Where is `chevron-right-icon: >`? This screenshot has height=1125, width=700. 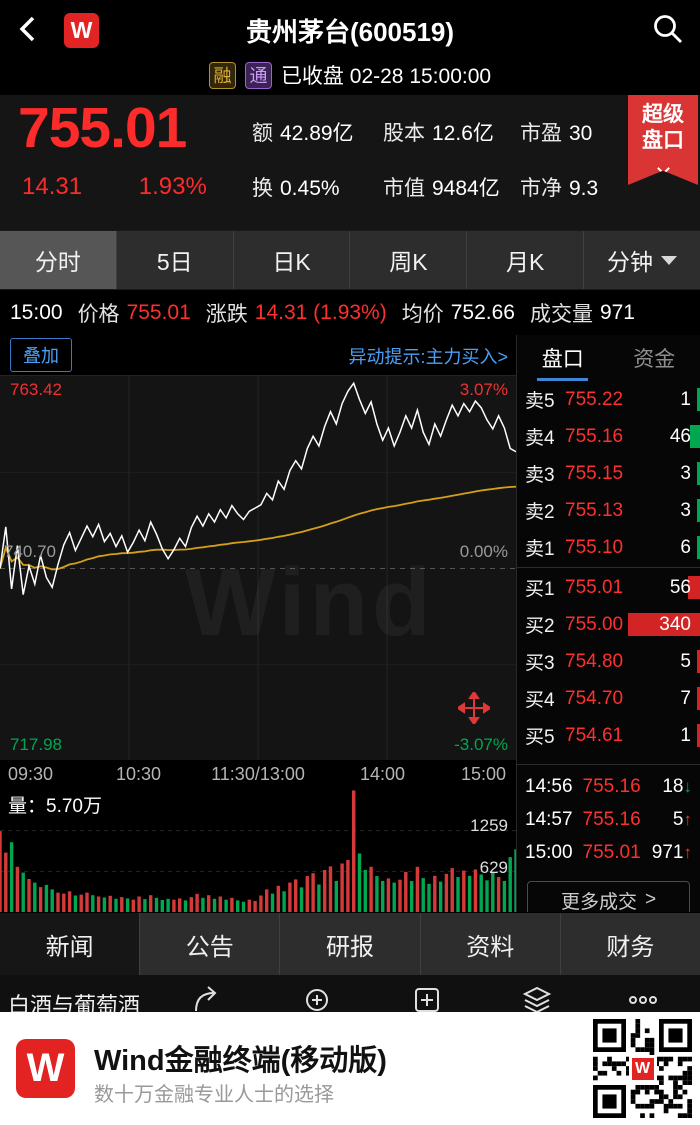 chevron-right-icon: > is located at coordinates (650, 899).